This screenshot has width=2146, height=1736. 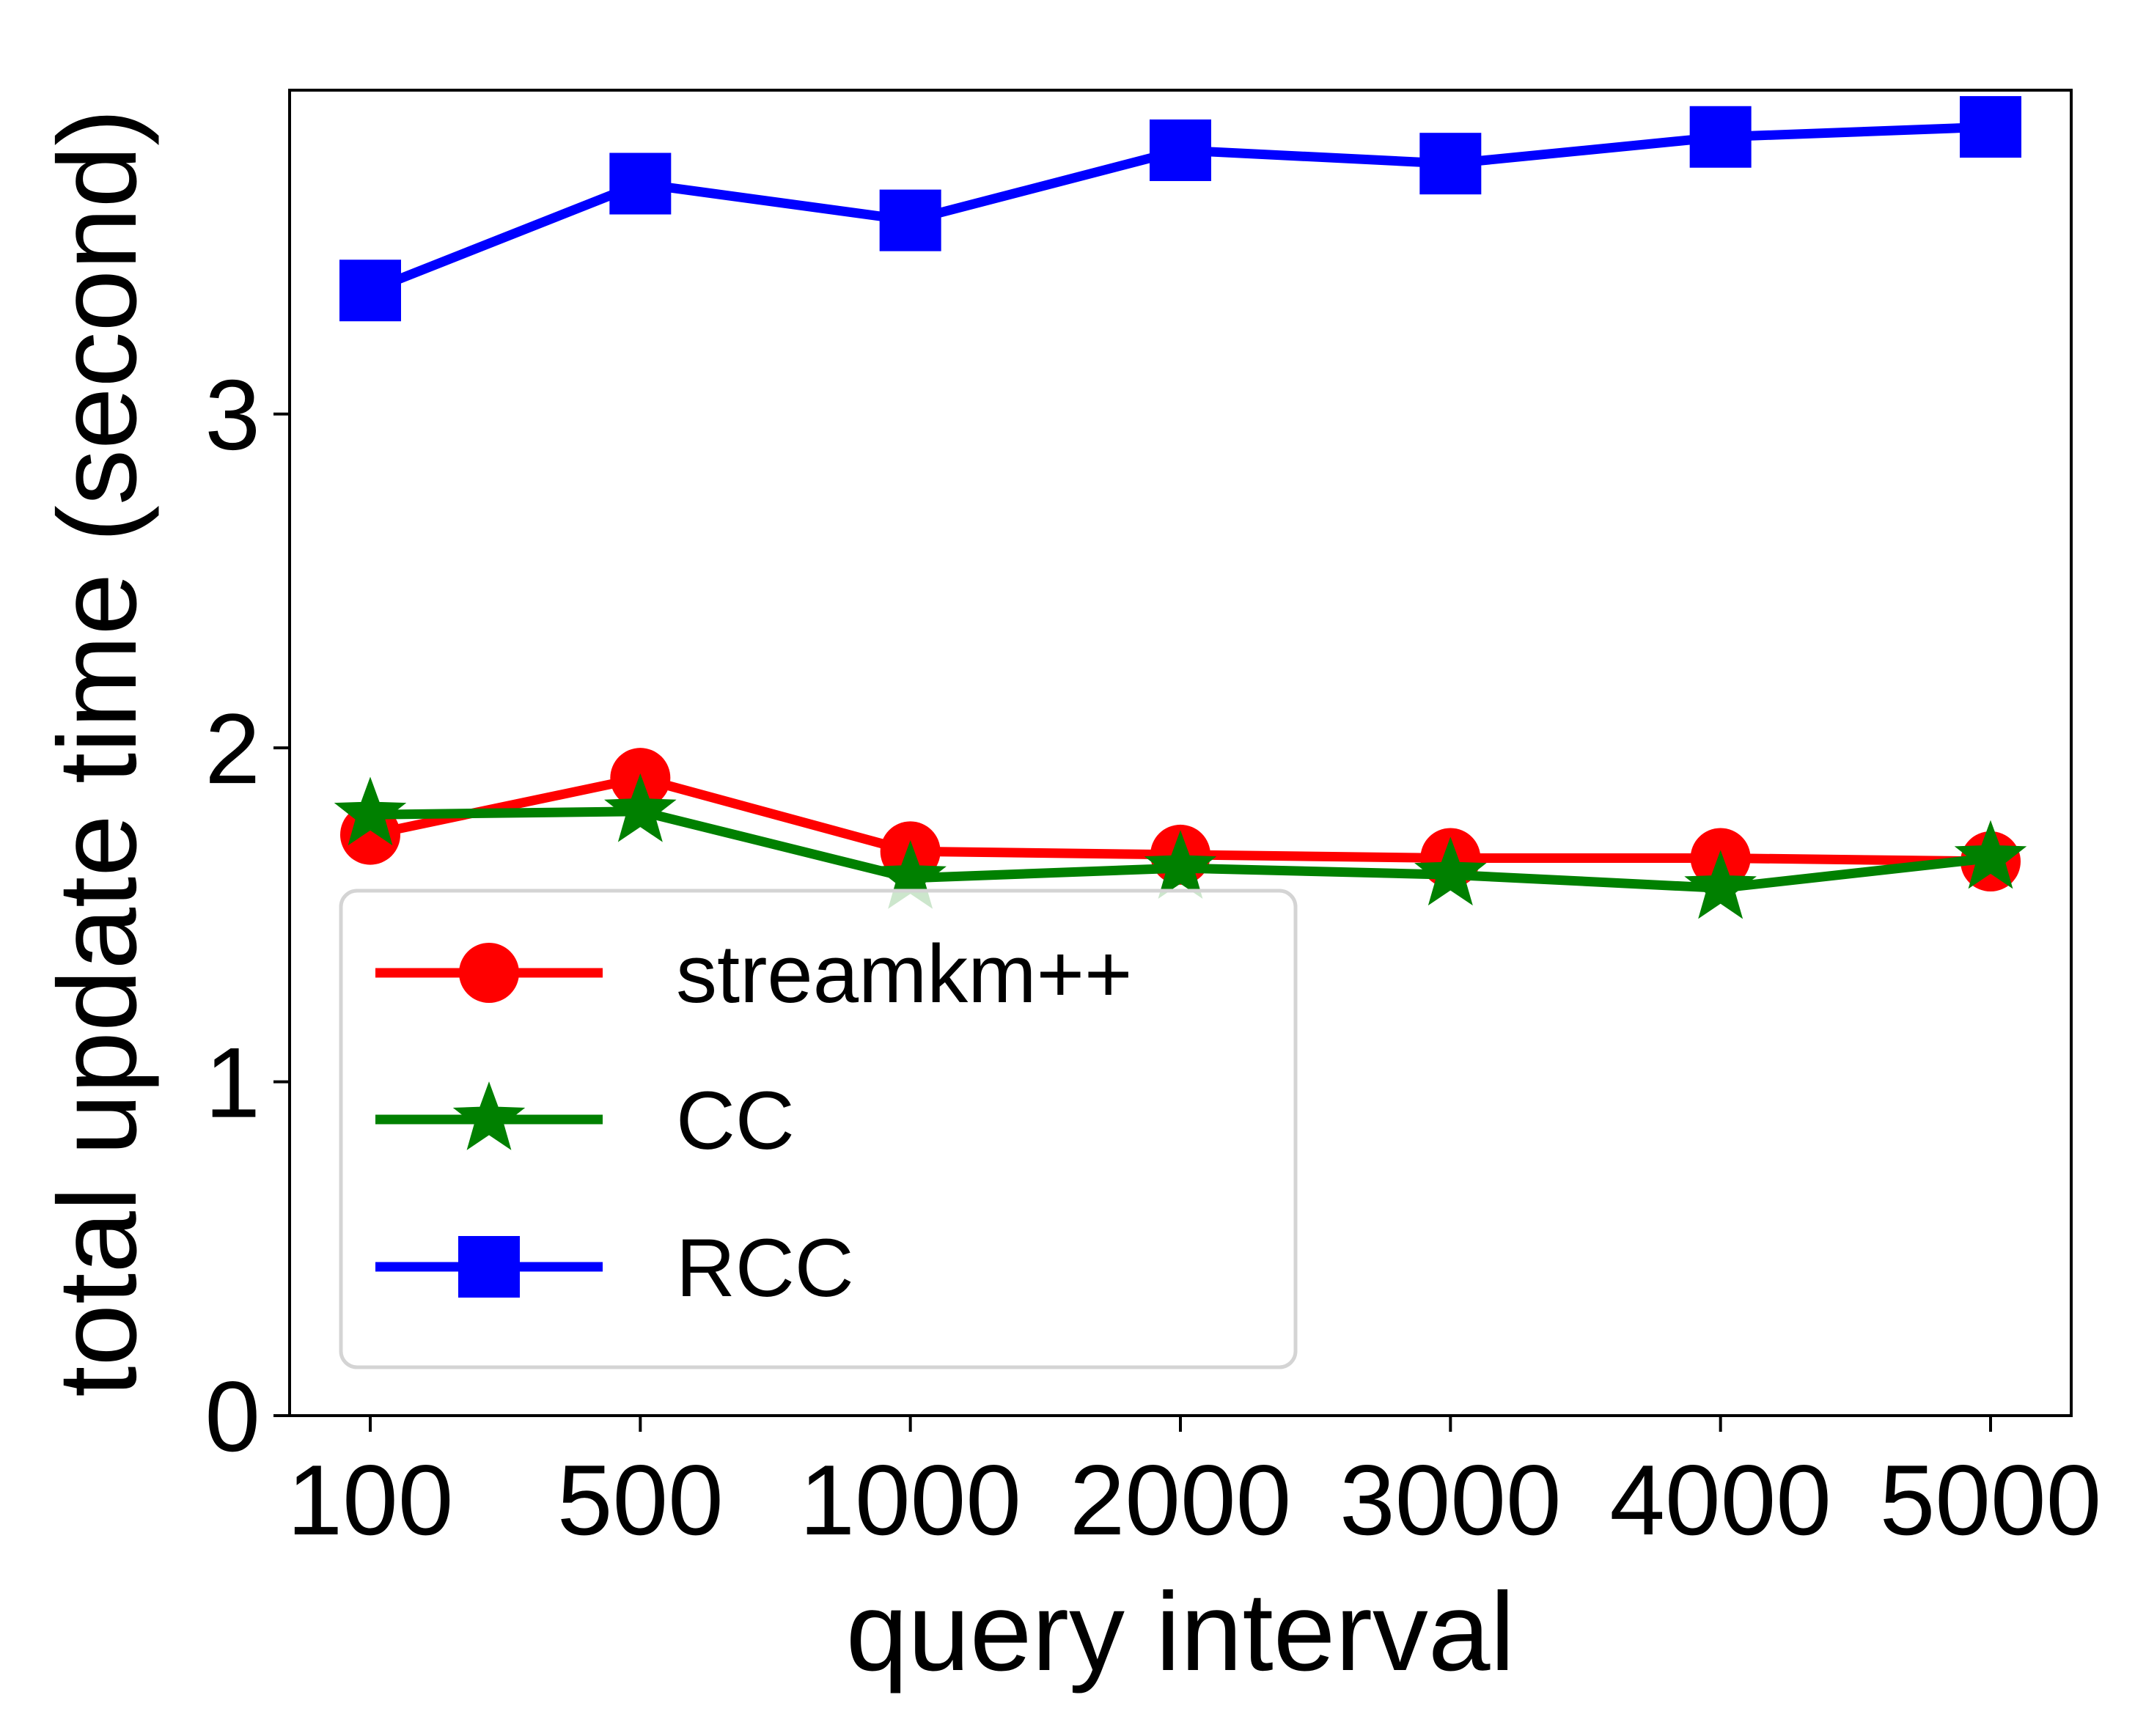 What do you see at coordinates (904, 974) in the screenshot?
I see `legend-label: streamkm++` at bounding box center [904, 974].